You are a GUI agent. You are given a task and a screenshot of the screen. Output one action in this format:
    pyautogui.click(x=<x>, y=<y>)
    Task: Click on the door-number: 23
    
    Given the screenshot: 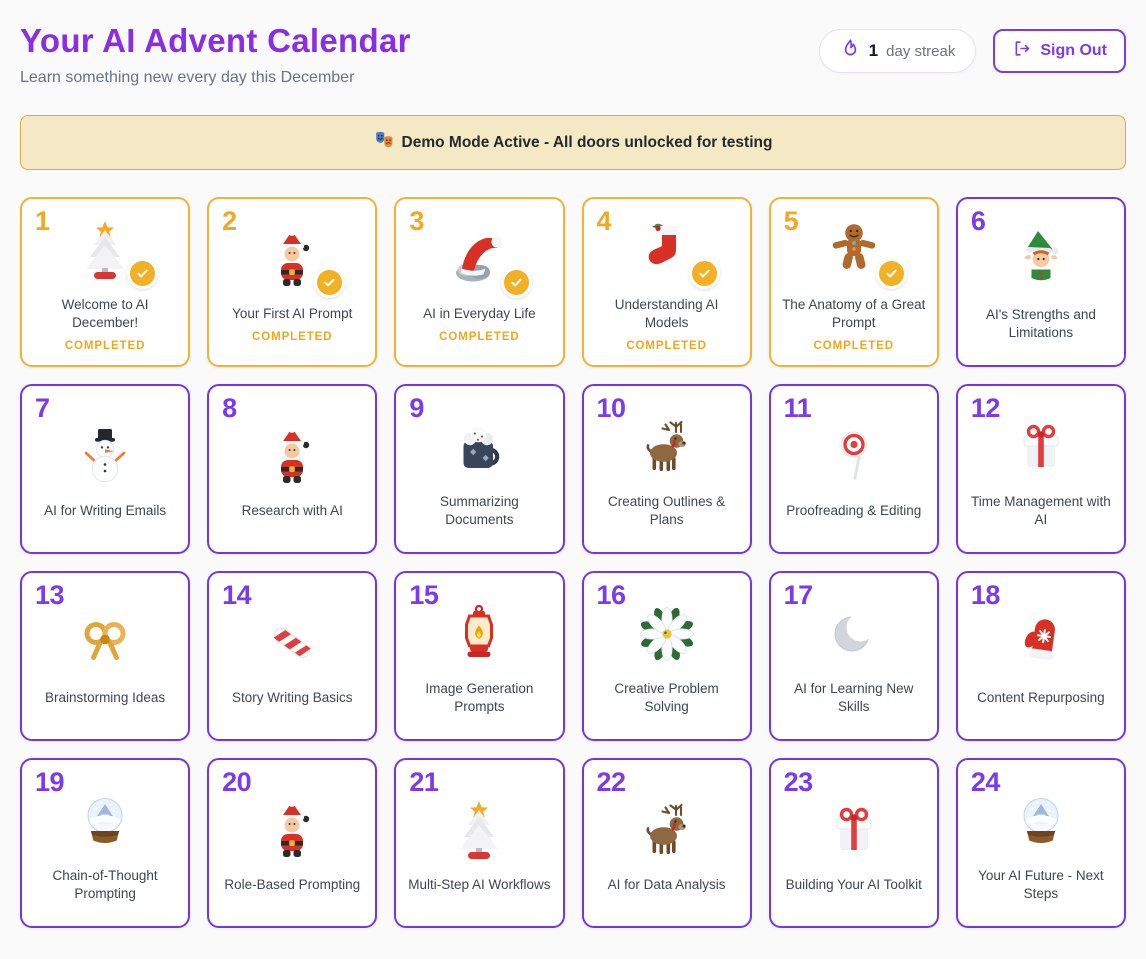 What is the action you would take?
    pyautogui.click(x=798, y=782)
    